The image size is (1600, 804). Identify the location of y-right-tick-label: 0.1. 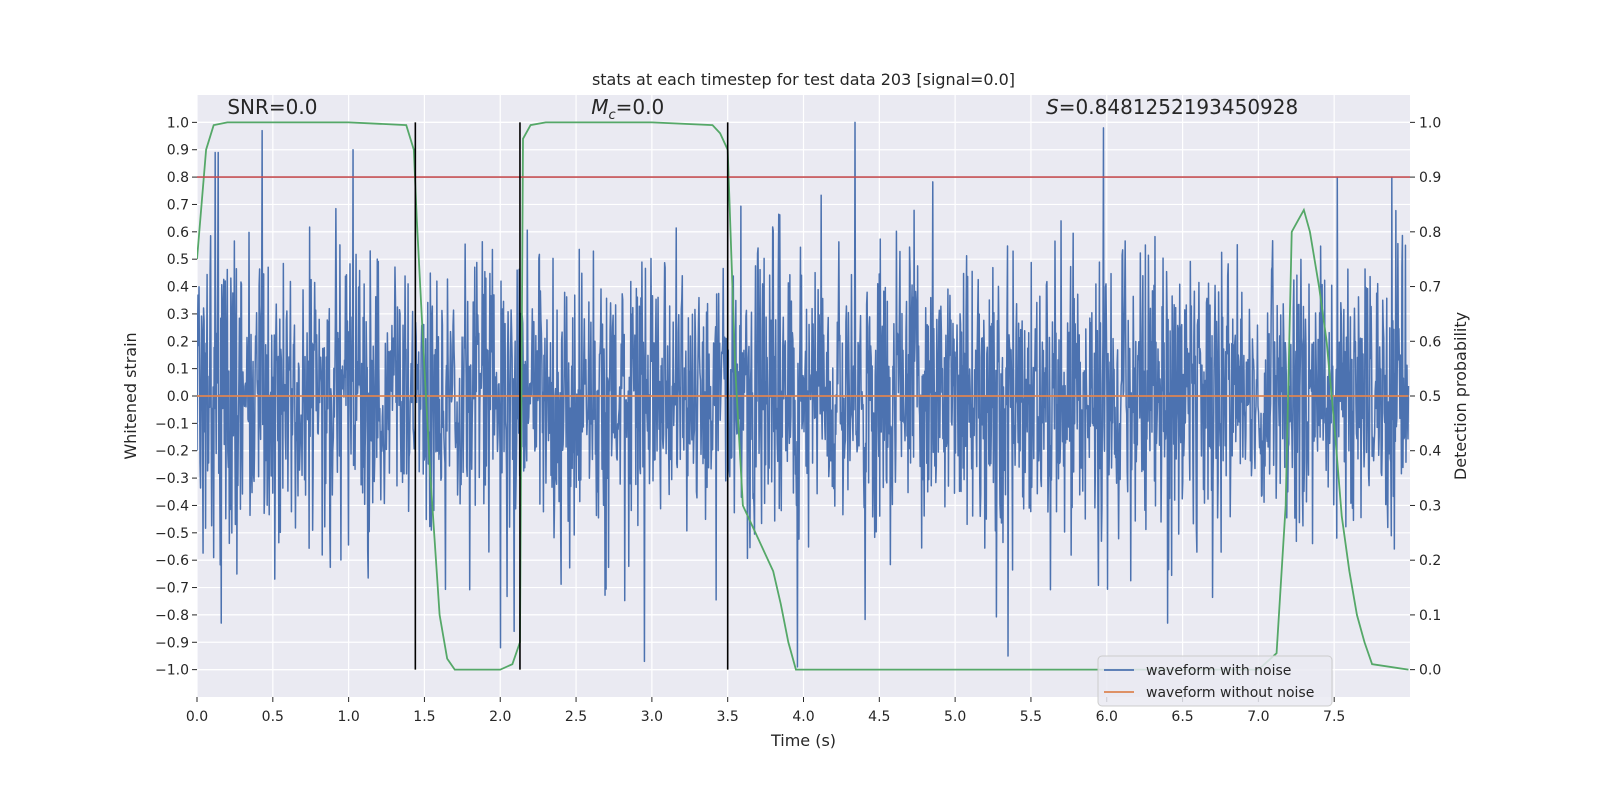
(1430, 616).